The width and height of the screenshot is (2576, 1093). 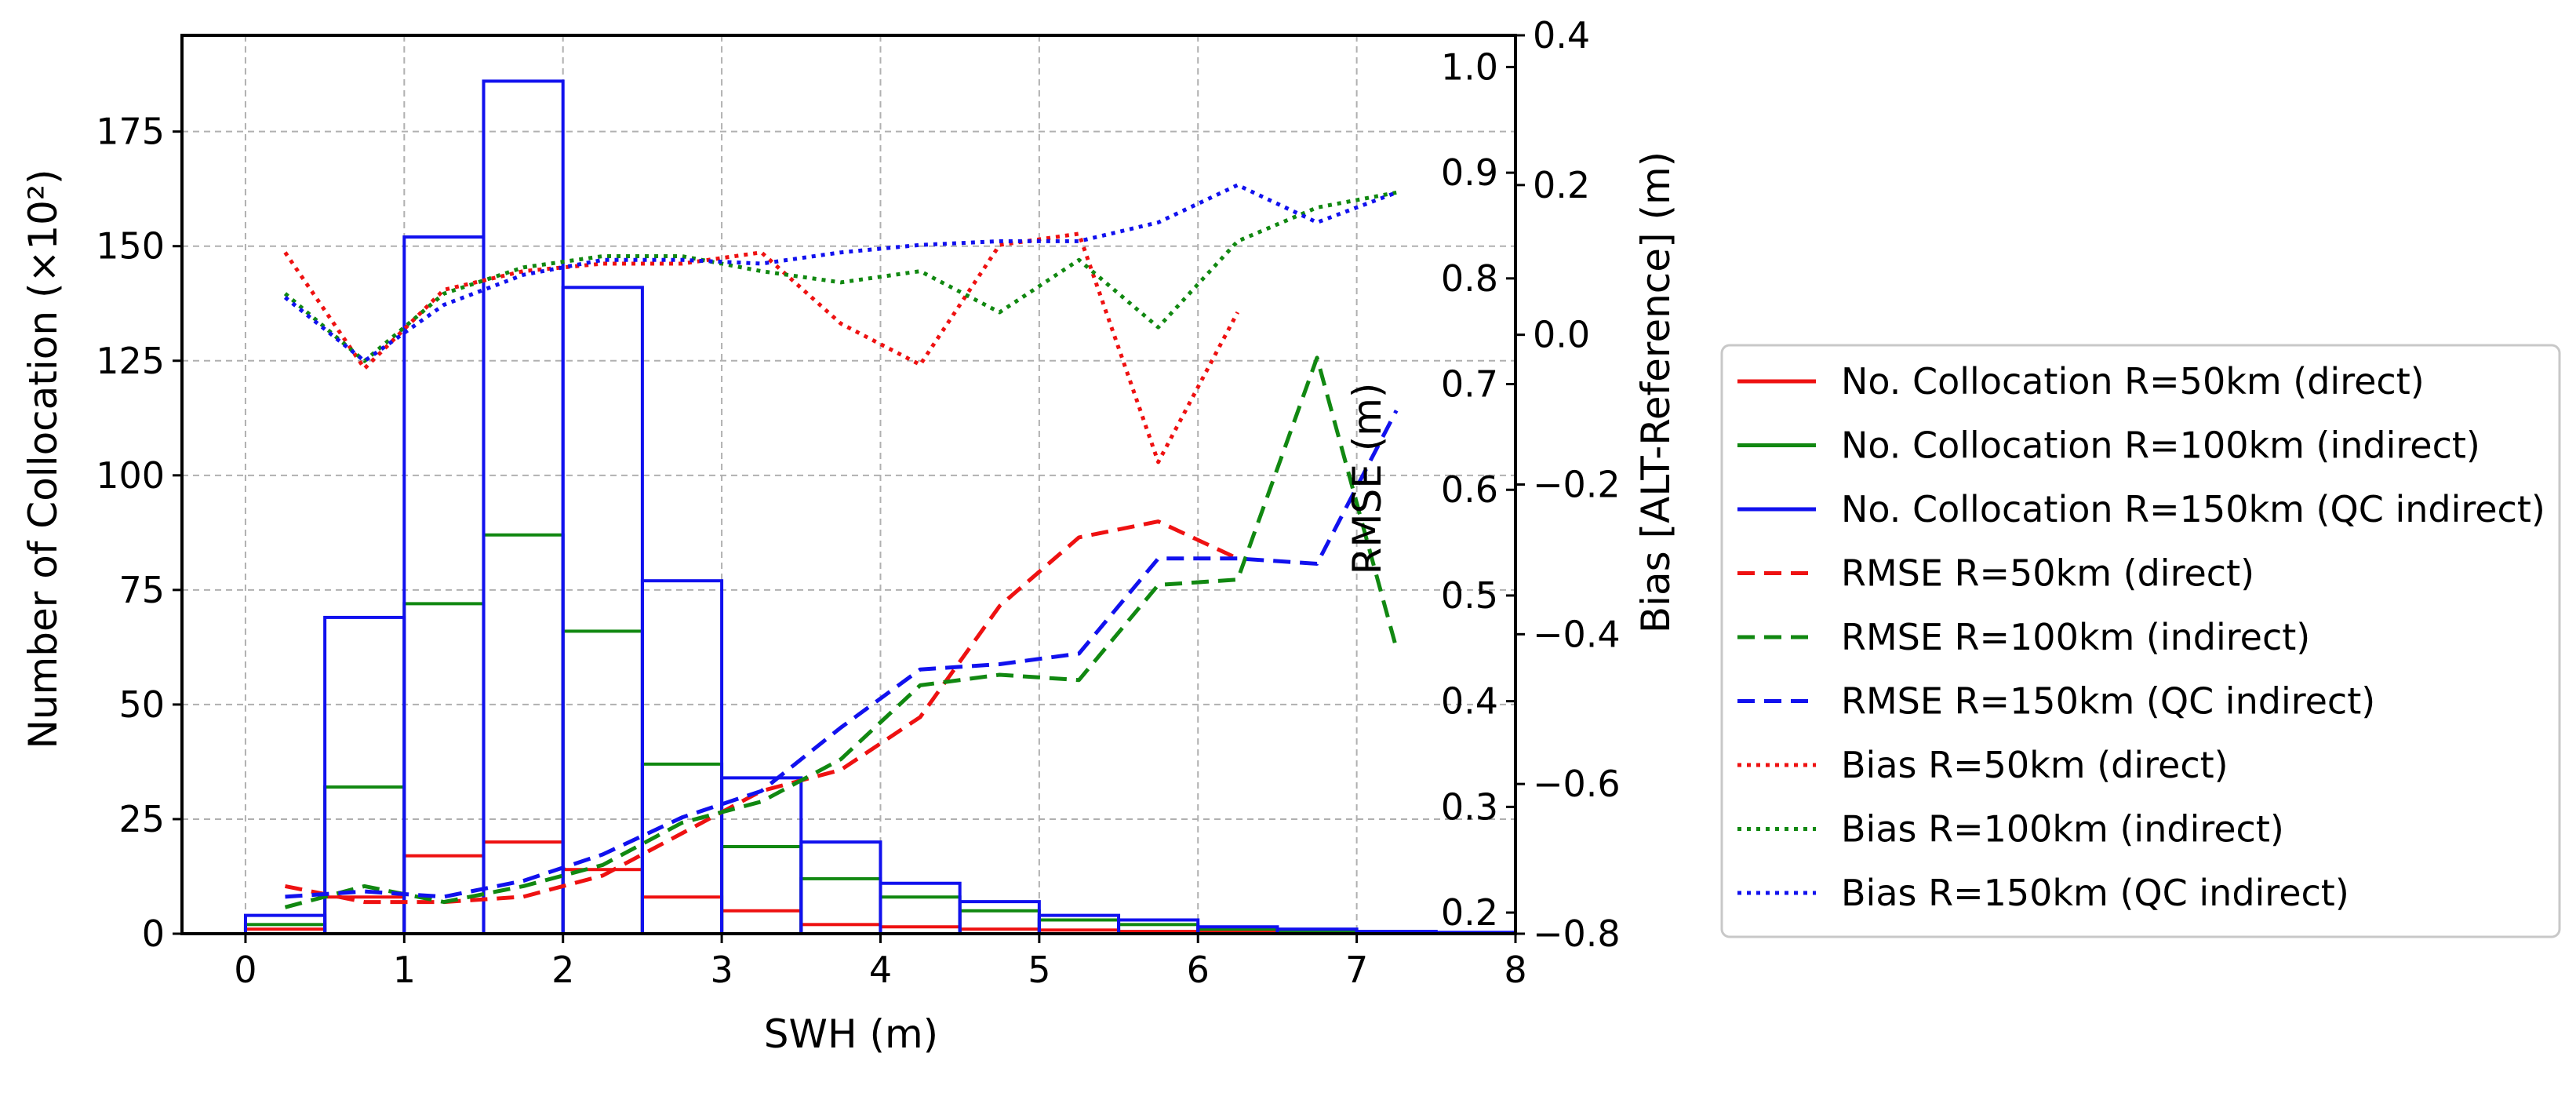 What do you see at coordinates (141, 704) in the screenshot?
I see `y-left-tick-label: 50` at bounding box center [141, 704].